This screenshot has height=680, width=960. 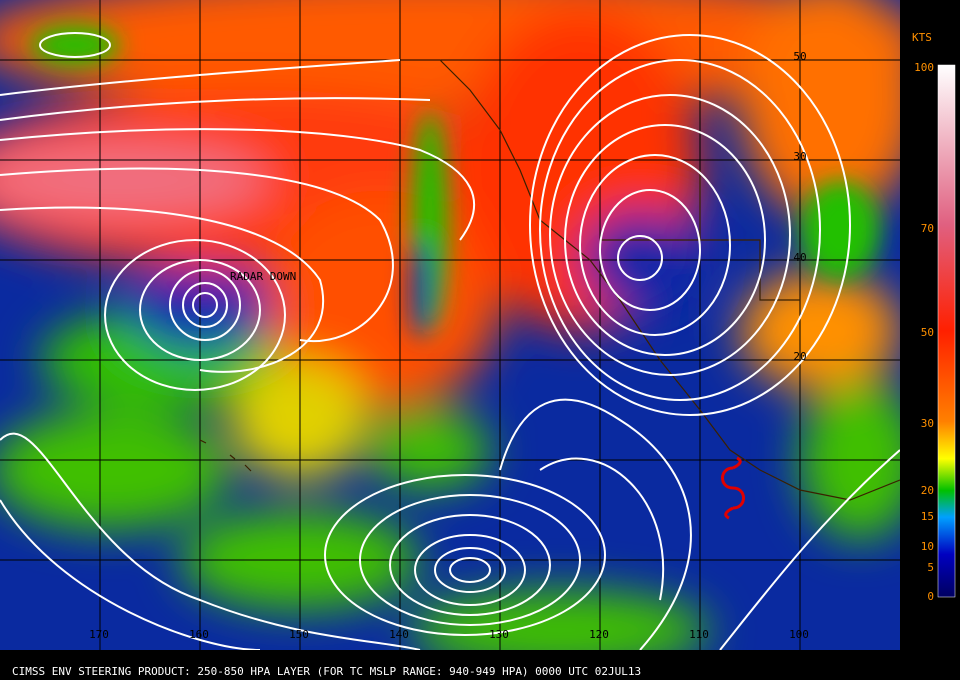 I want to click on longitude-label: 160, so click(x=199, y=634).